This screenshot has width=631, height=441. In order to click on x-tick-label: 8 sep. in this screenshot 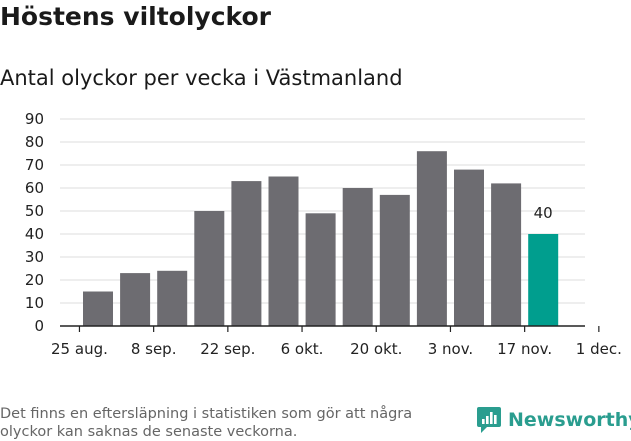, I will do `click(154, 349)`.